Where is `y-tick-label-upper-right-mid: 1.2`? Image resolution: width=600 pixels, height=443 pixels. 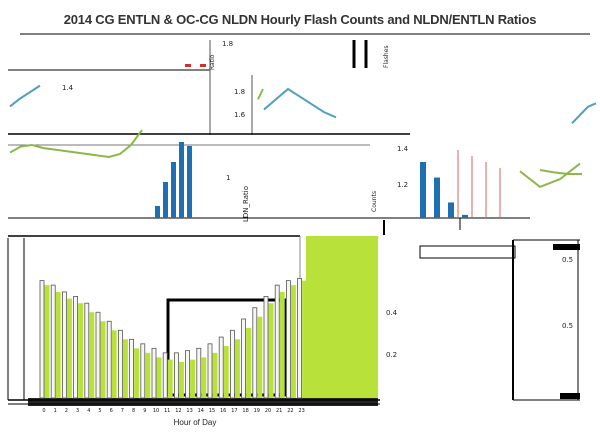
y-tick-label-upper-right-mid: 1.2 is located at coordinates (402, 185).